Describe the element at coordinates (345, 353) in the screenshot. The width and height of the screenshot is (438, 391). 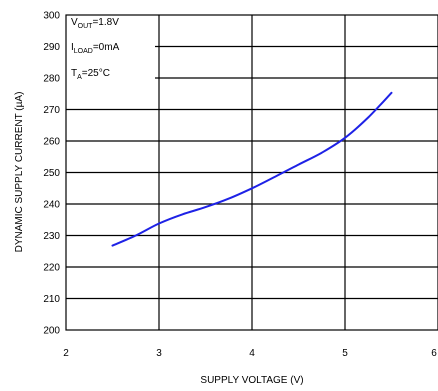
I see `x-tick-label: 5` at that location.